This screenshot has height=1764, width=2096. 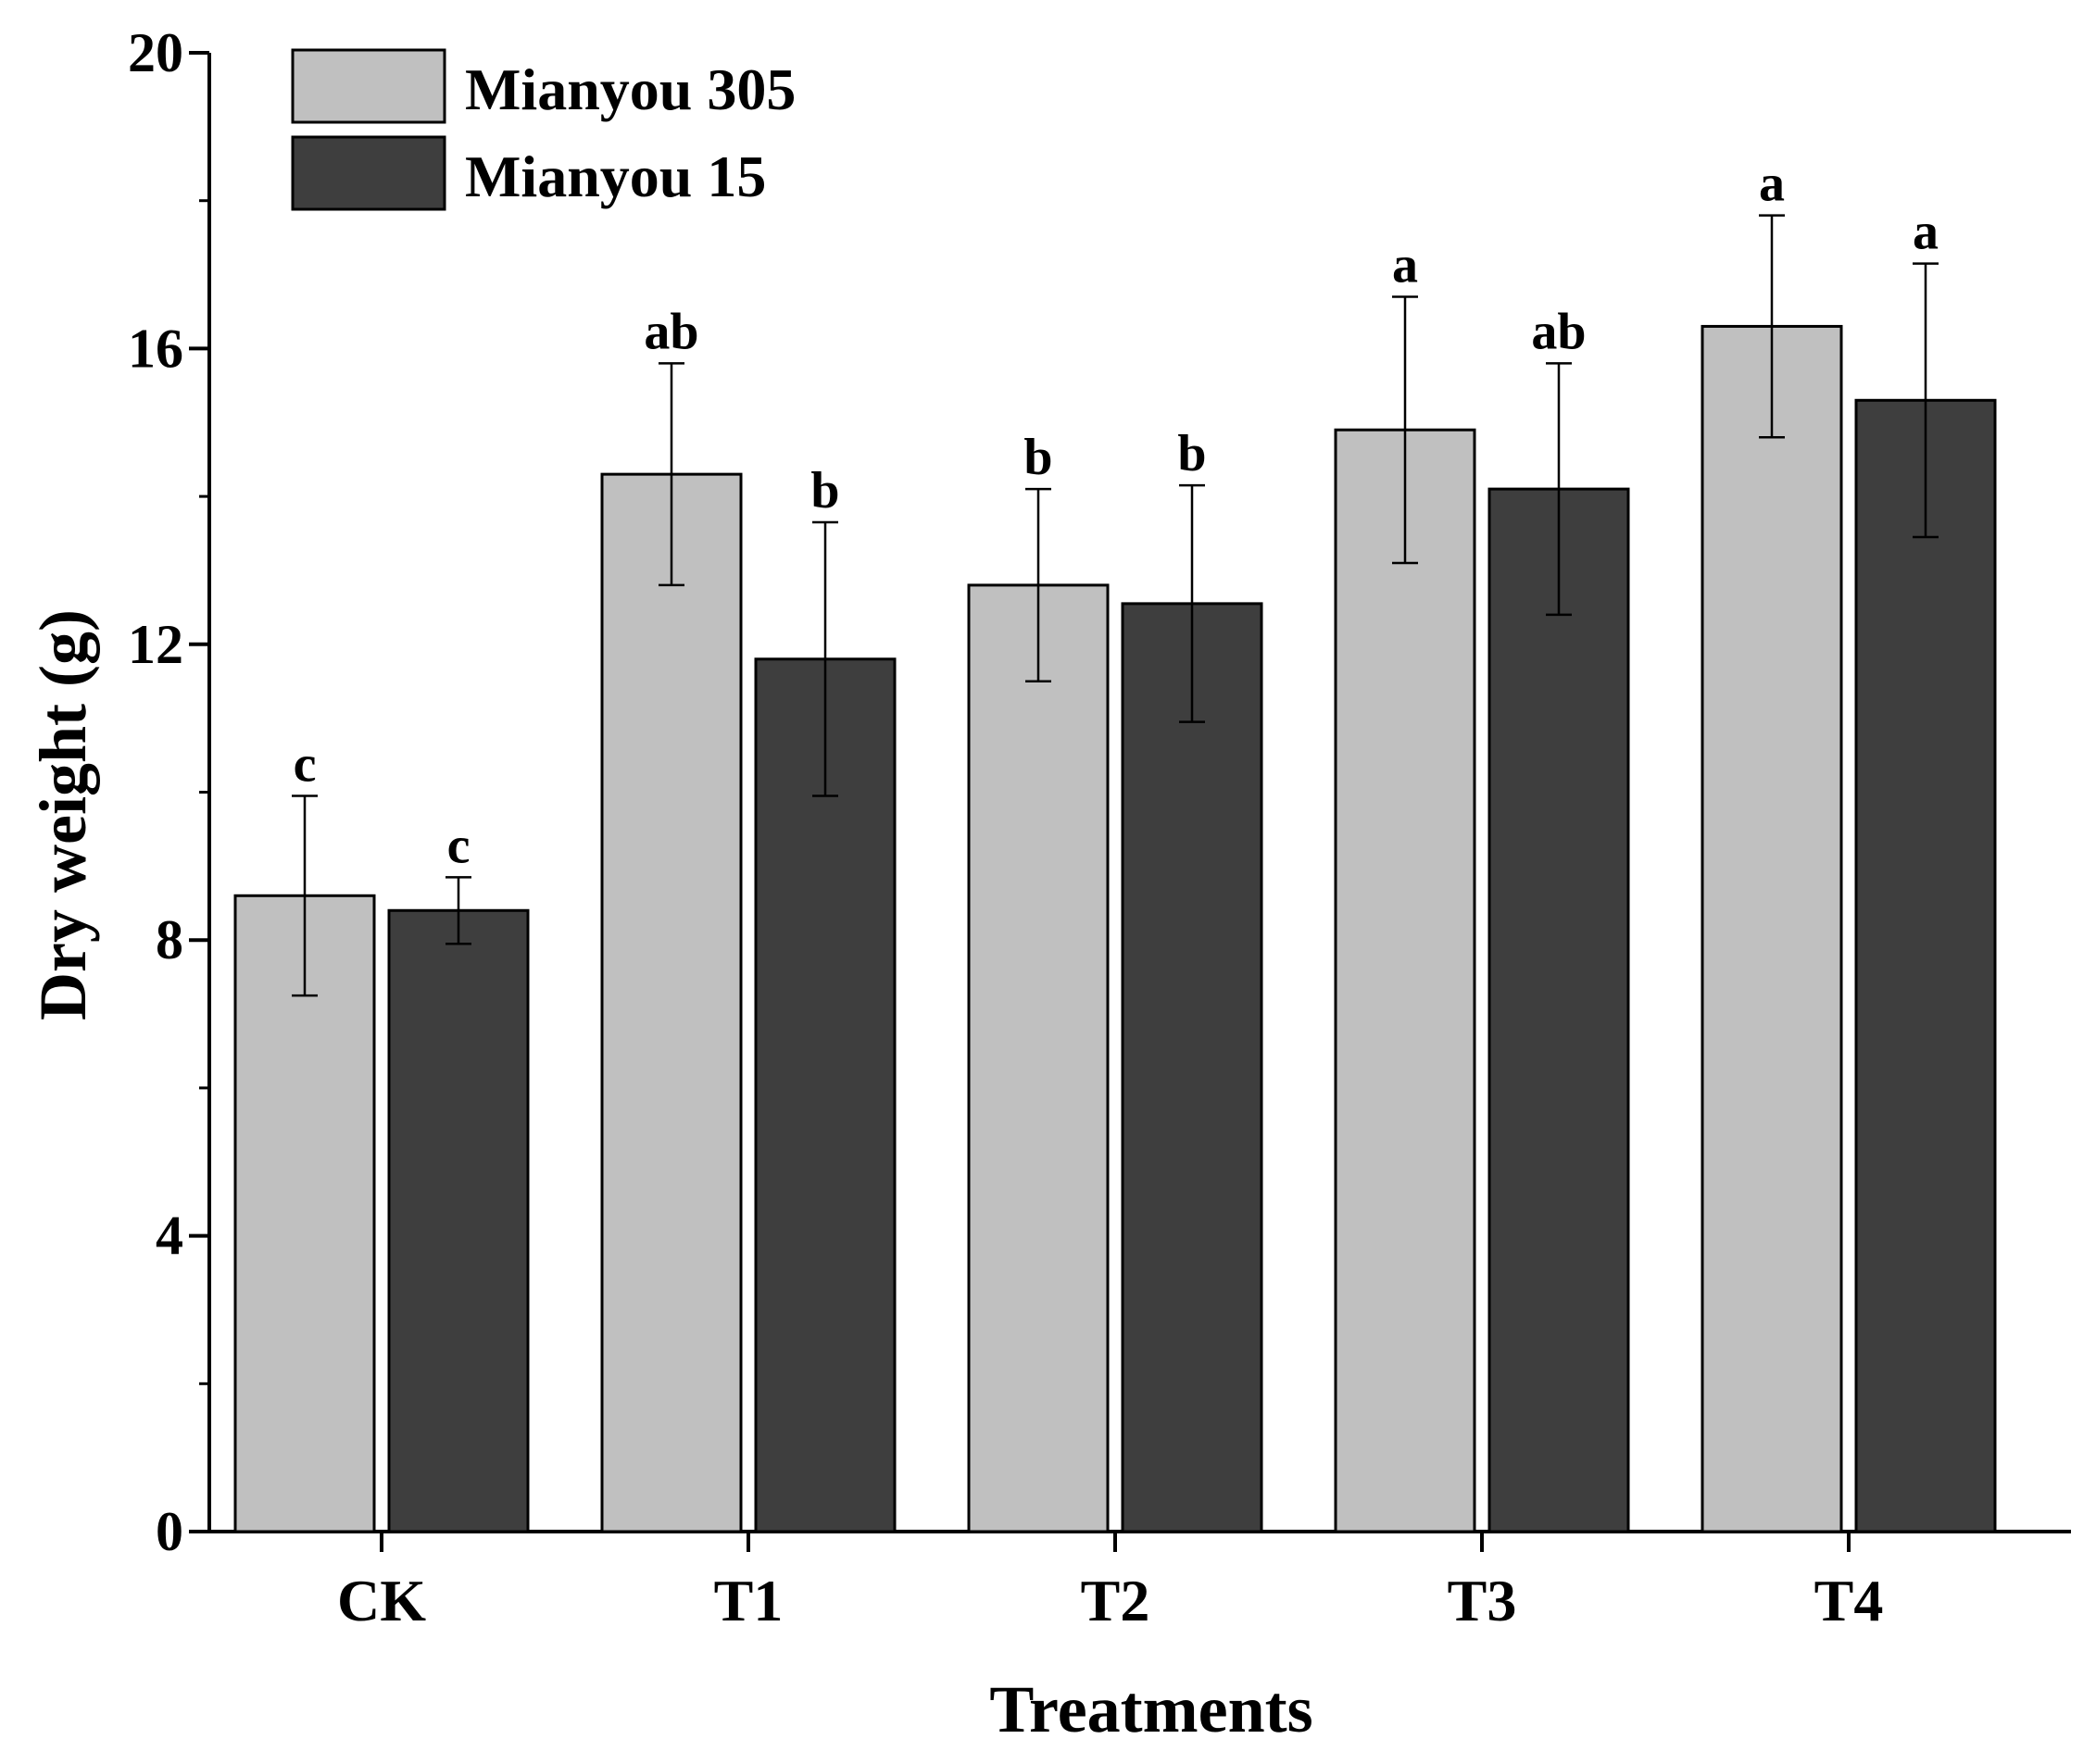 What do you see at coordinates (749, 1601) in the screenshot?
I see `x-tick-label-t1: T1` at bounding box center [749, 1601].